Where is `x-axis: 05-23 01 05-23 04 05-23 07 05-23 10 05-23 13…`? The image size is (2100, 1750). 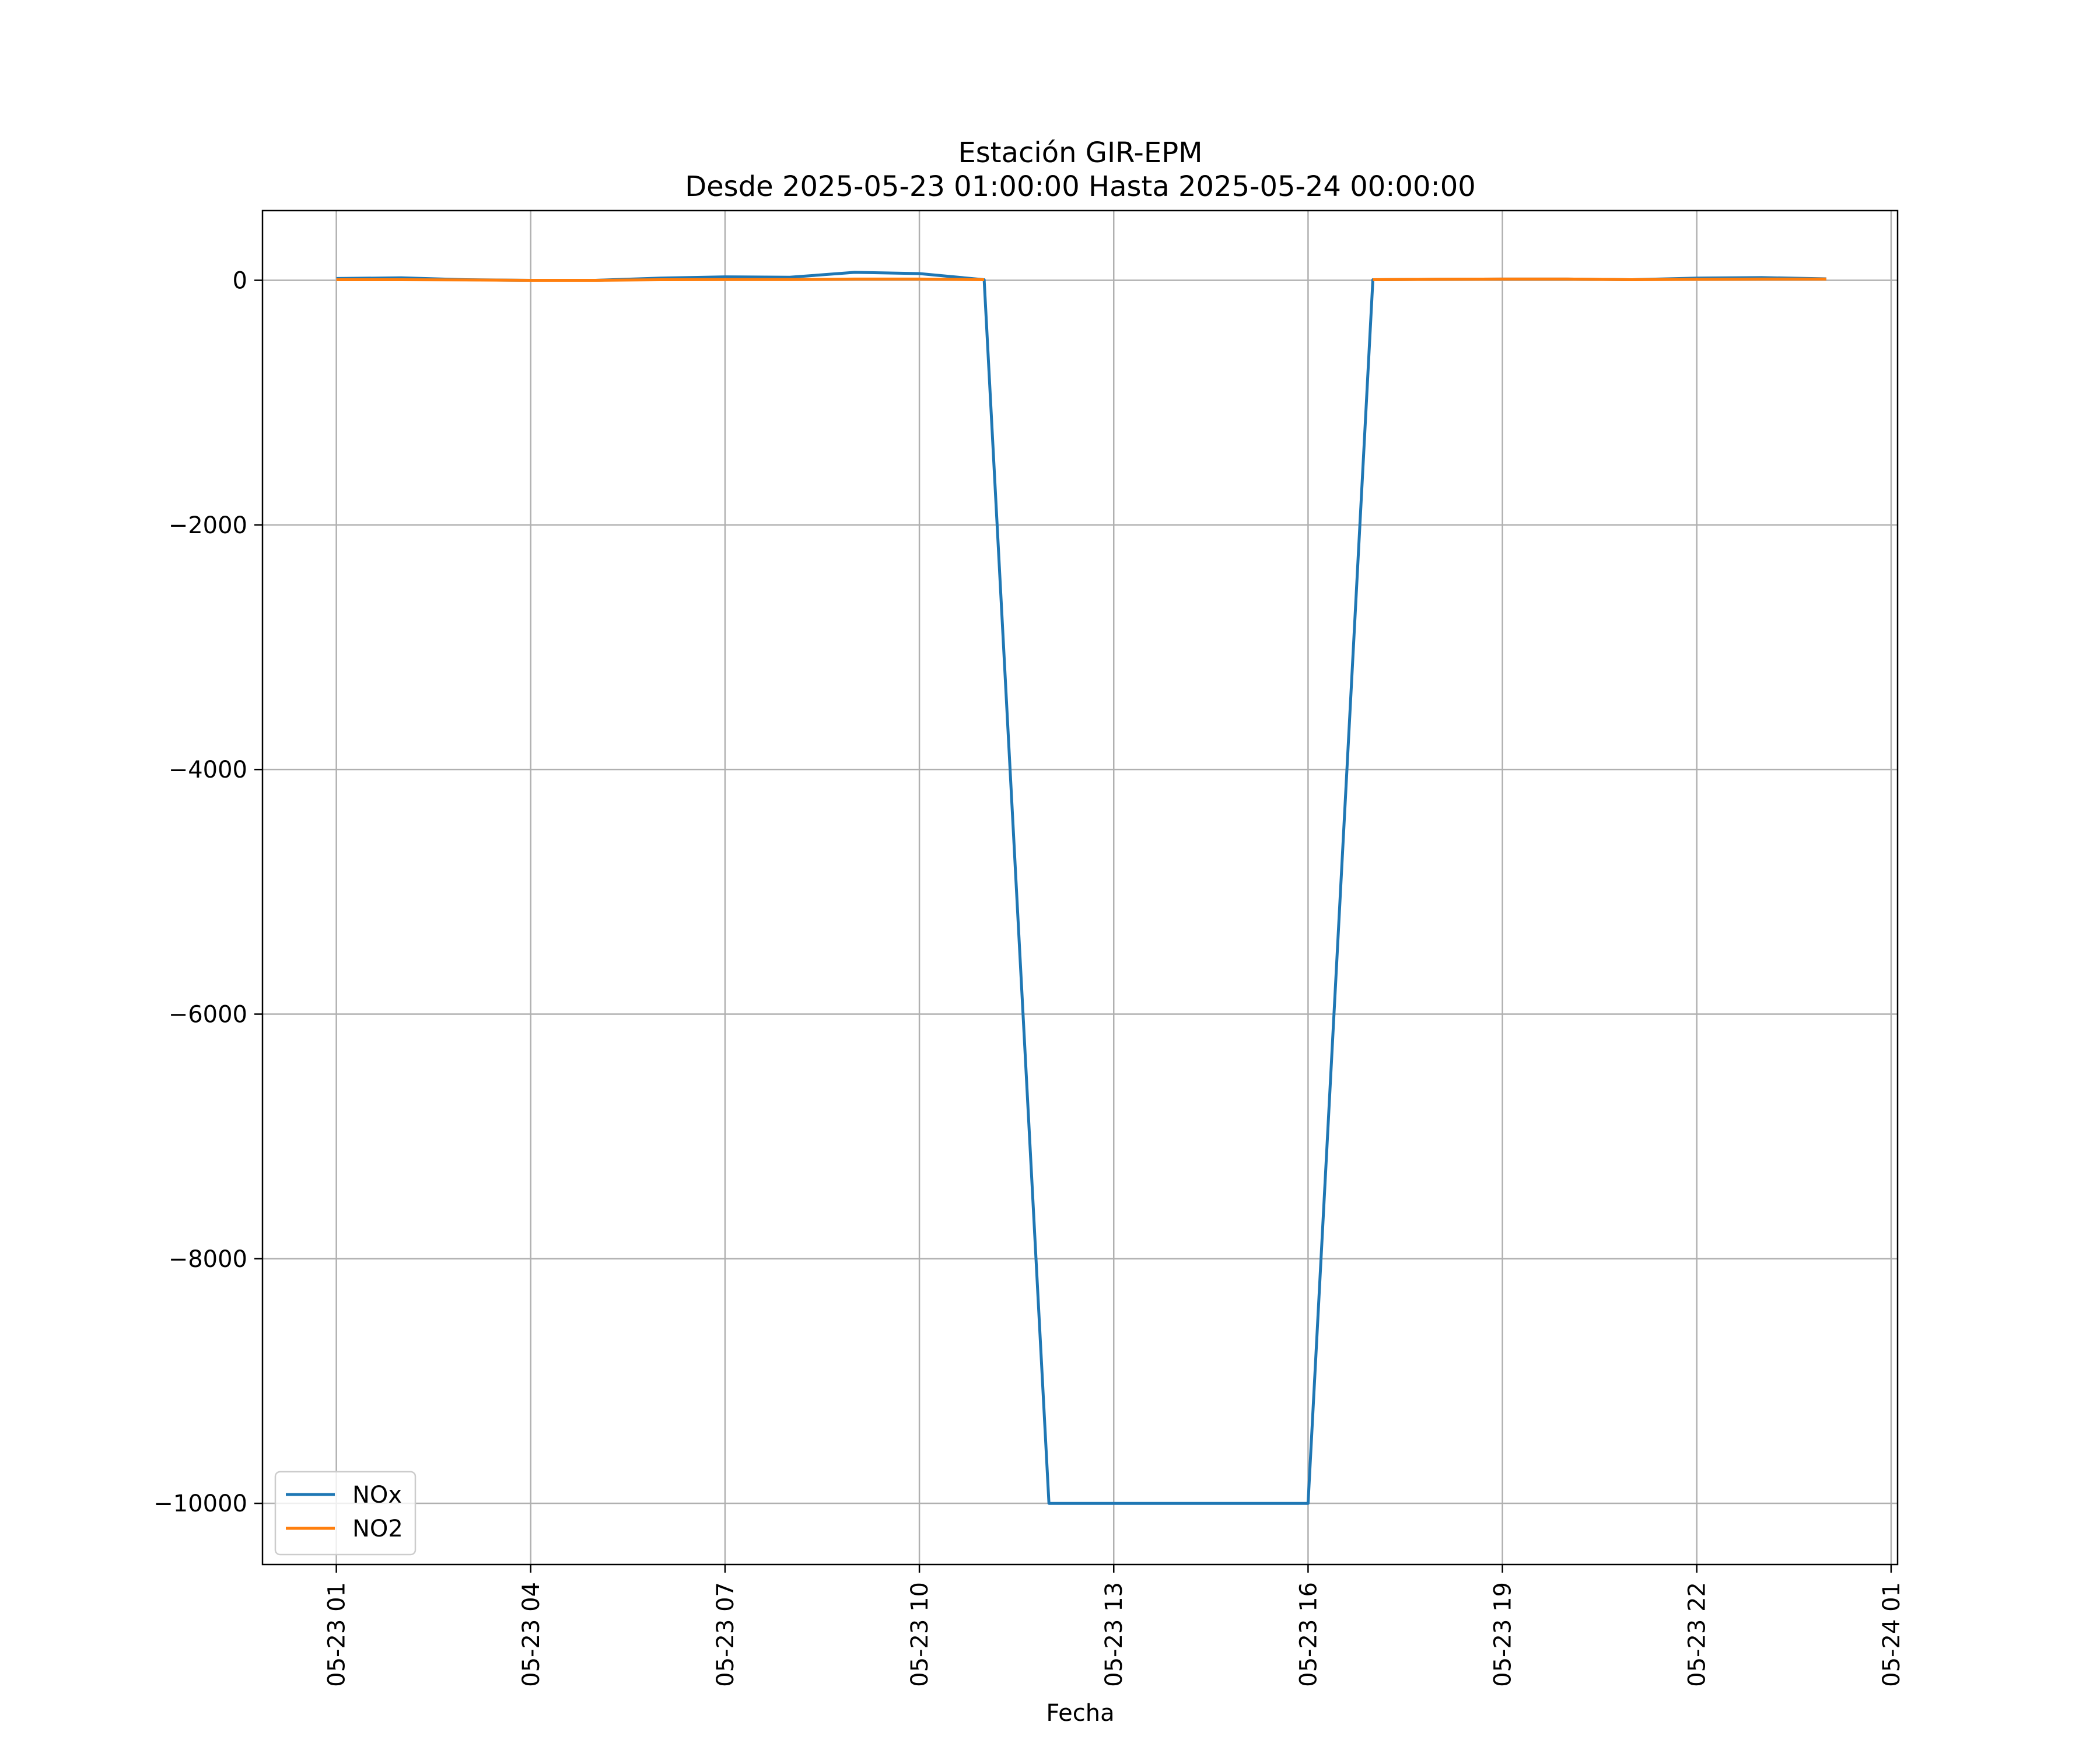
x-axis: 05-23 01 05-23 04 05-23 07 05-23 10 05-23 13… is located at coordinates (1114, 1625).